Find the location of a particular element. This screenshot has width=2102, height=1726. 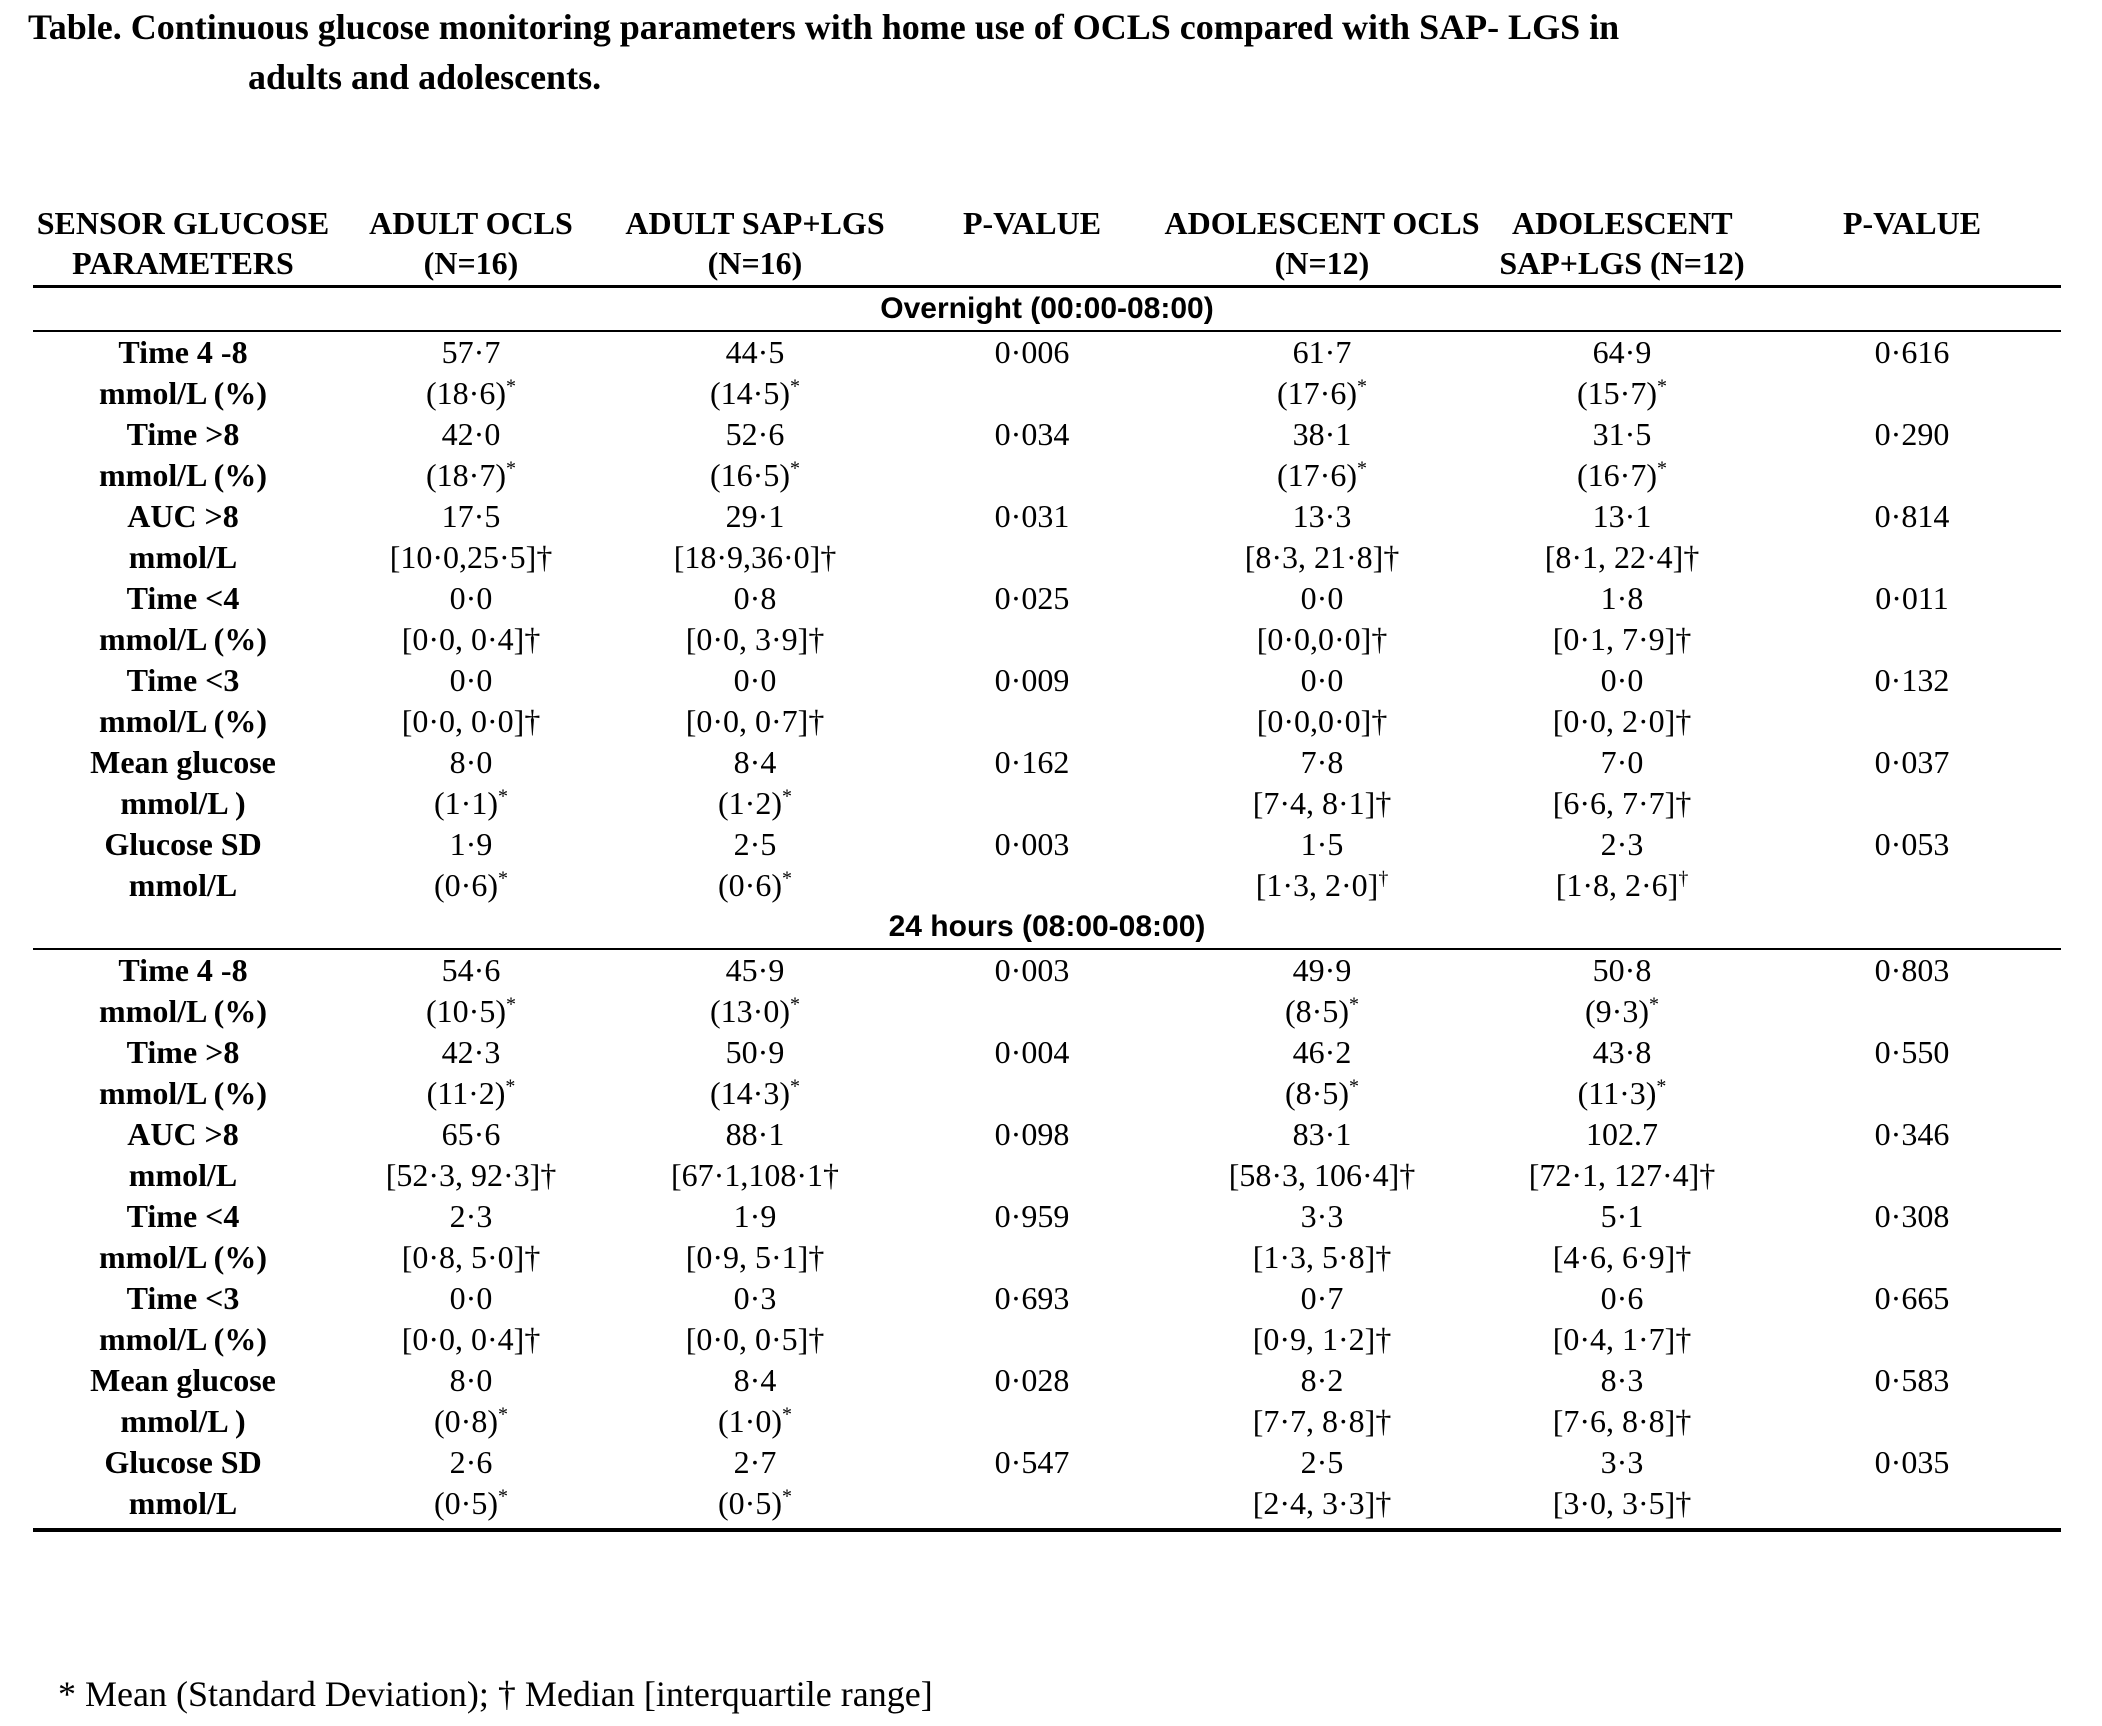

cell-dispersion: [67·1,108·1† is located at coordinates (755, 1175).